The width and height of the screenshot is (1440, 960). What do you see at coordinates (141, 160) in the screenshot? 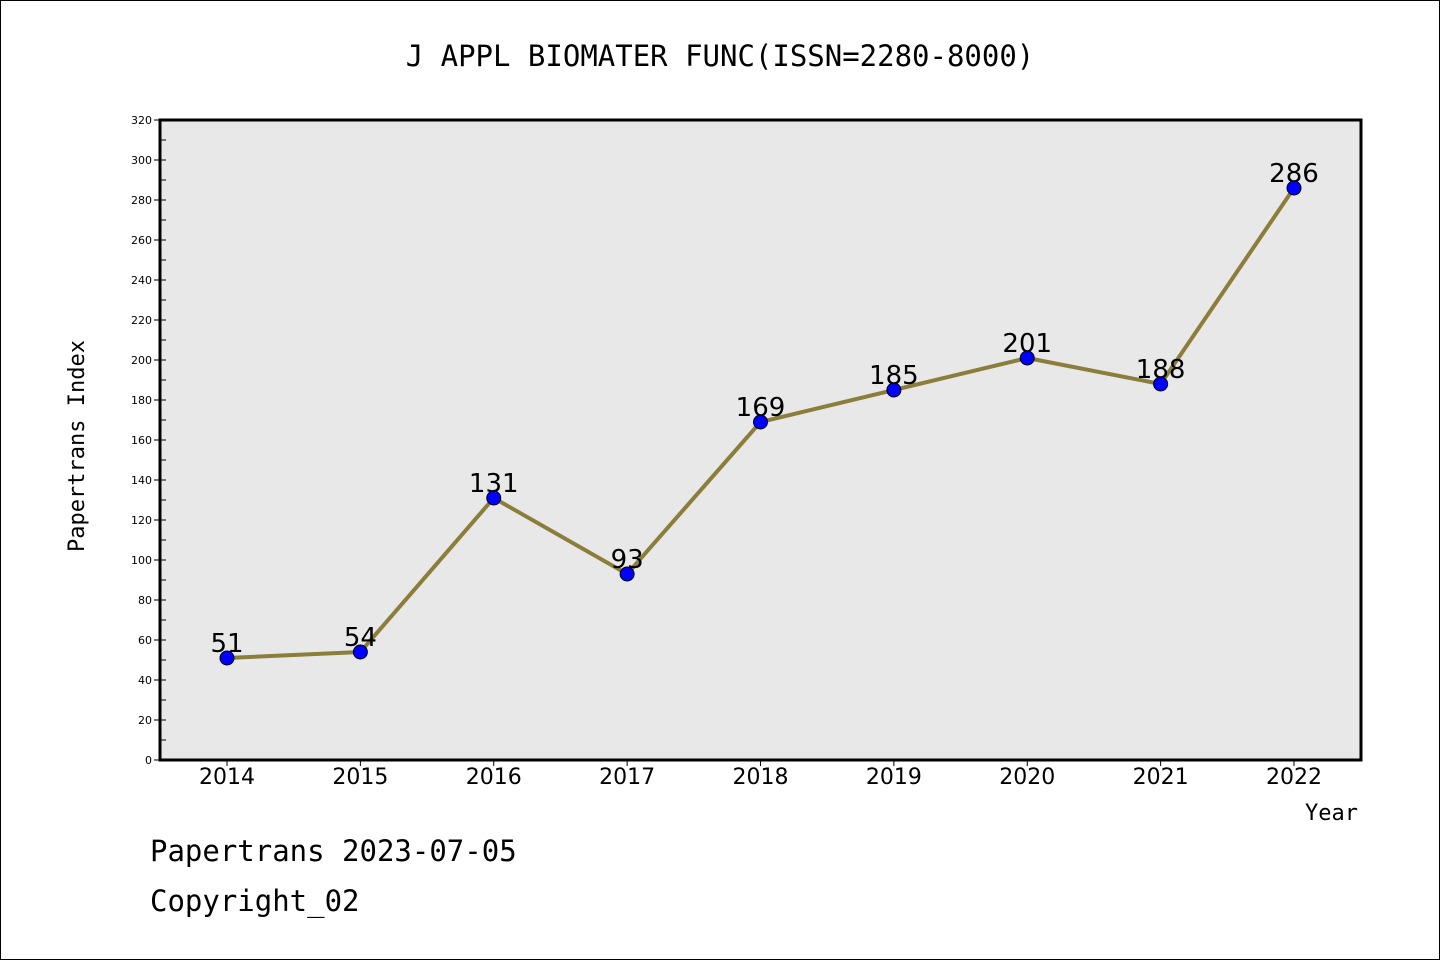
I see `y-tick-label: 300` at bounding box center [141, 160].